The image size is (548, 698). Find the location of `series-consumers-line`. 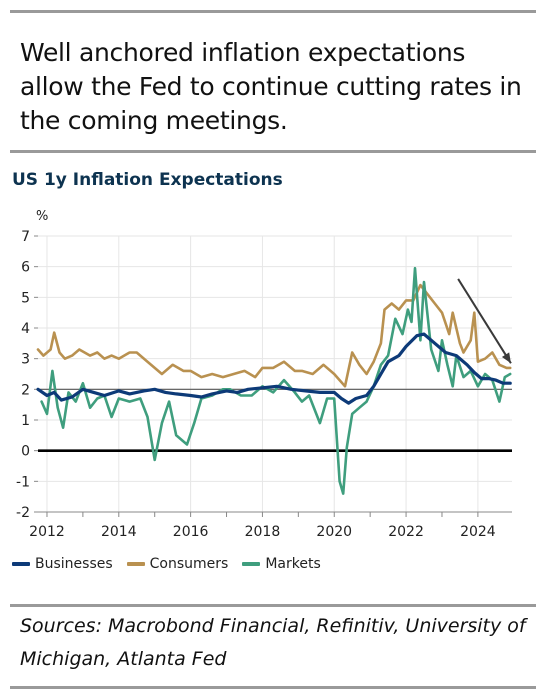

series-consumers-line is located at coordinates (274, 335).